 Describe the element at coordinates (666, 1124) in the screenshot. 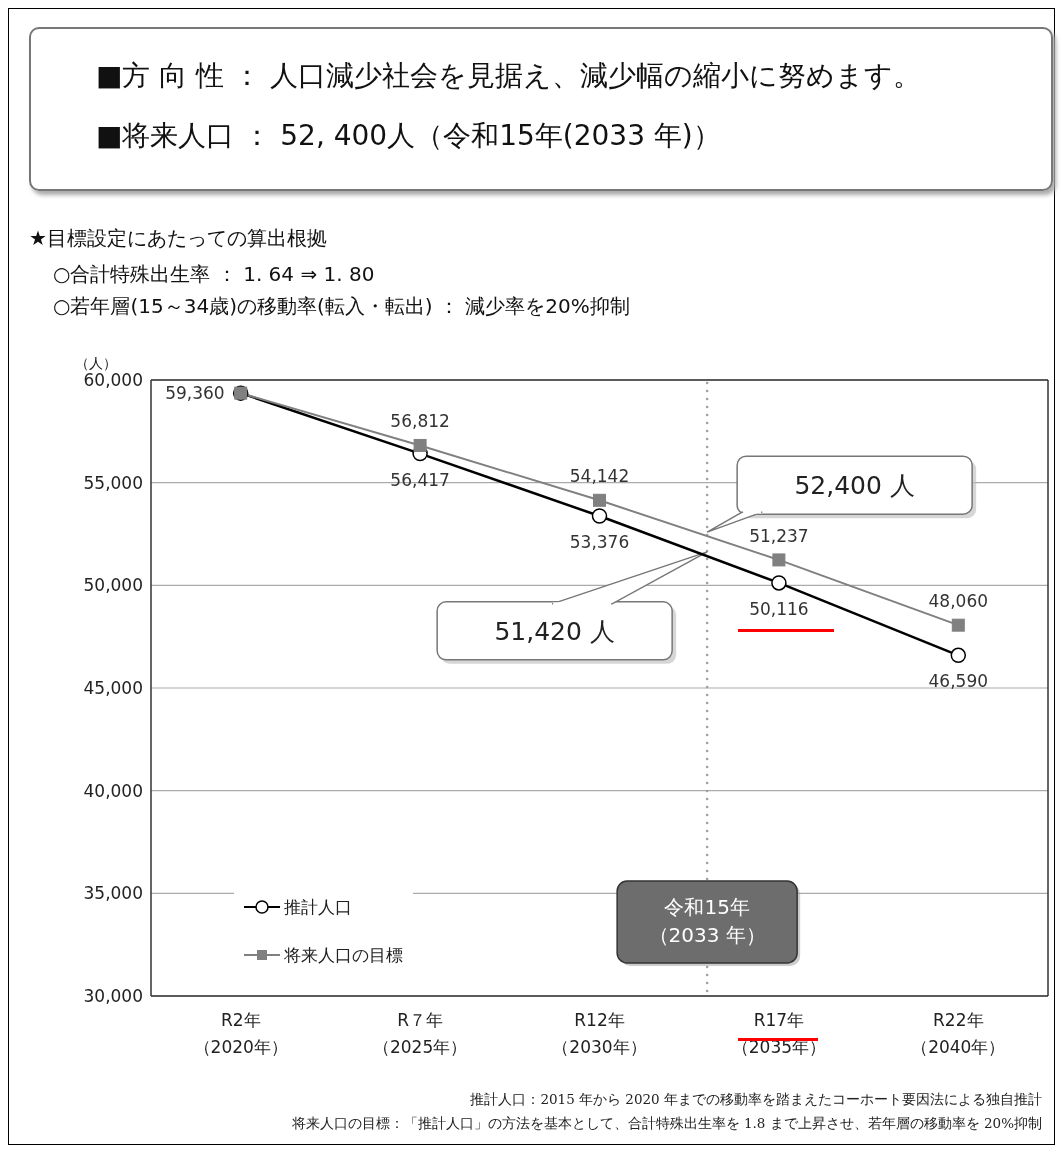

I see `text: 将来人口の目標：「推計人口」の方法を基本として、合計特殊出生率を 1.8 まで上昇させ、若年層の移動率を 20%抑制` at that location.